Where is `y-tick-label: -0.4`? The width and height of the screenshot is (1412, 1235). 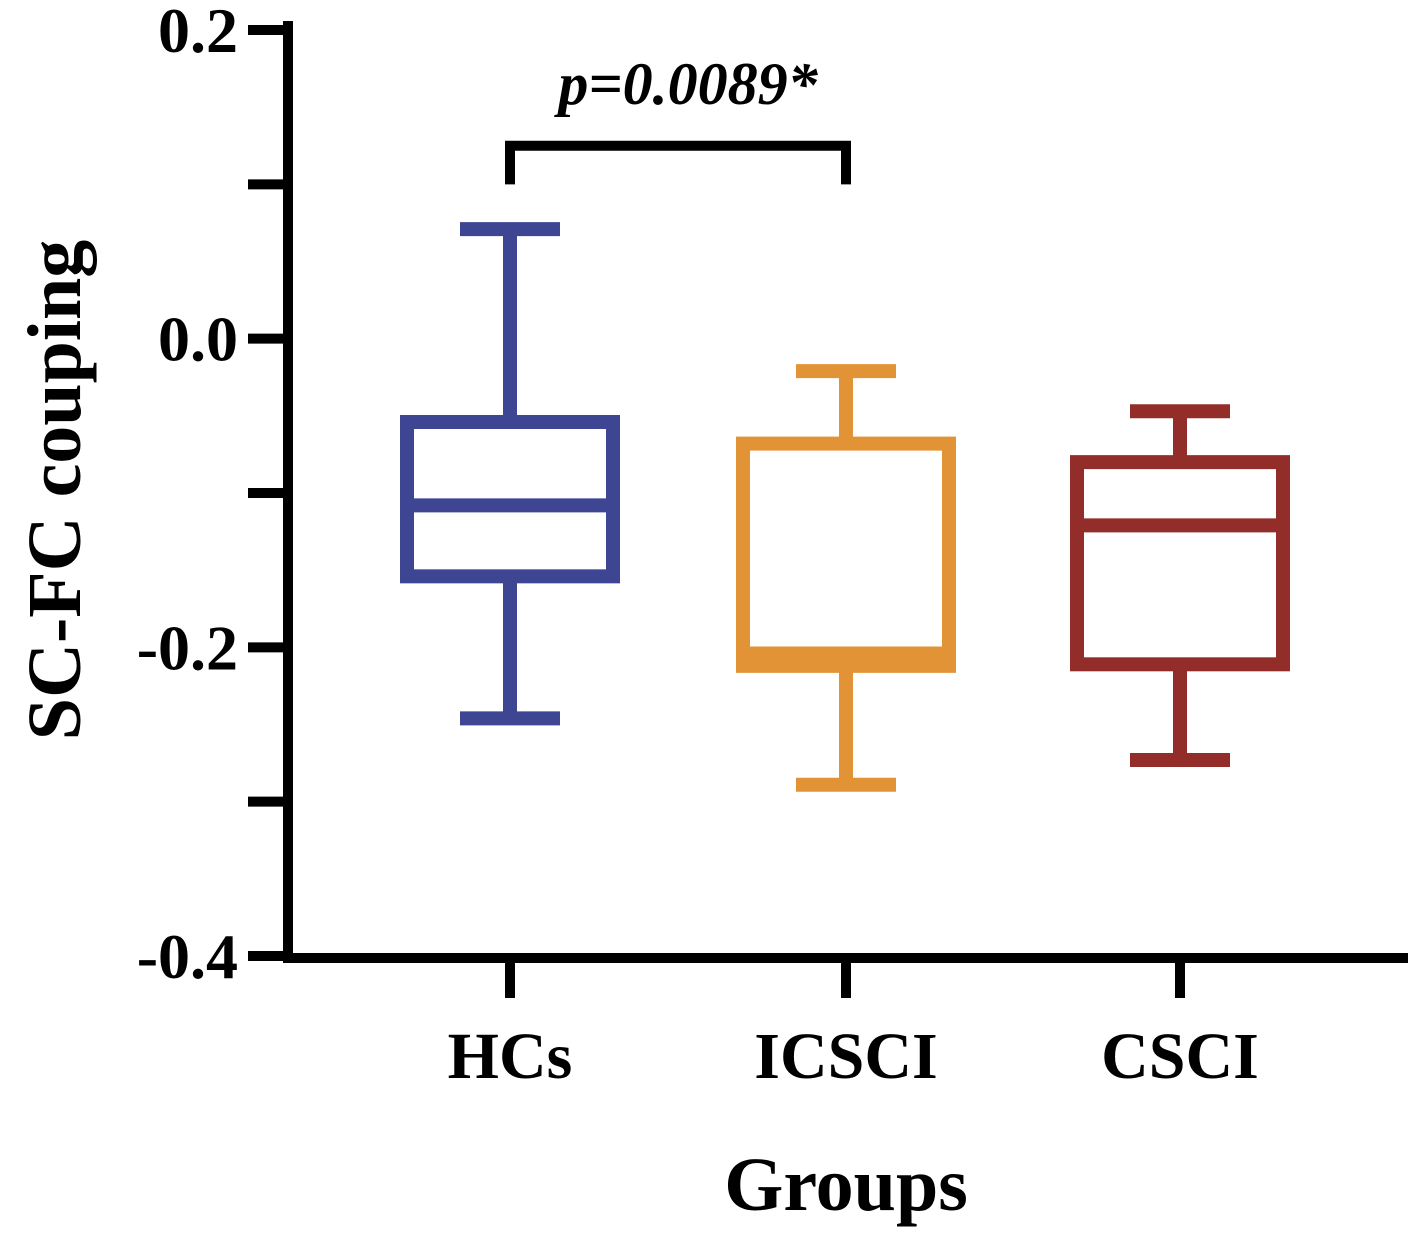 y-tick-label: -0.4 is located at coordinates (187, 956).